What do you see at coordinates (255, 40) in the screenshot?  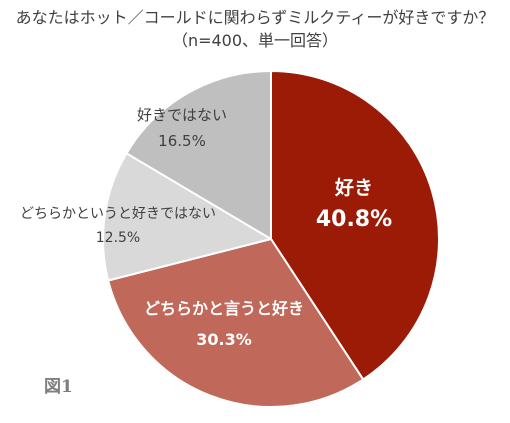 I see `chart-subtitle: （n=400、単一回答）` at bounding box center [255, 40].